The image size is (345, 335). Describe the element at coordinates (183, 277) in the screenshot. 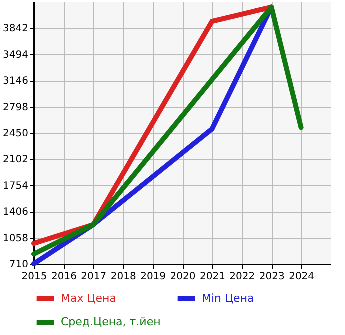

I see `x-tick-label: 2020` at that location.